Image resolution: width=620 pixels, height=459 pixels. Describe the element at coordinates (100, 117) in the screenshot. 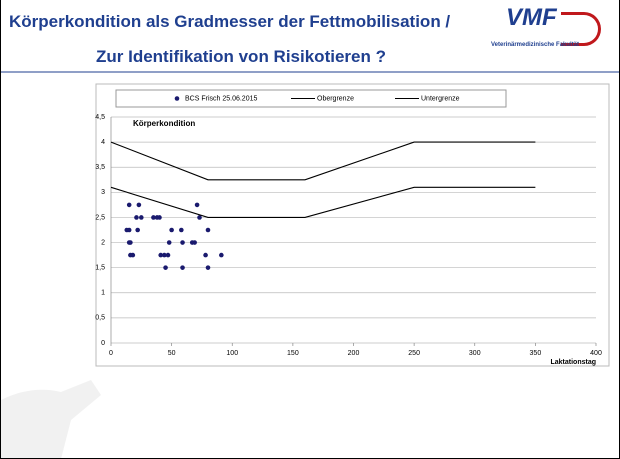

I see `y-tick-label: 4,5` at that location.